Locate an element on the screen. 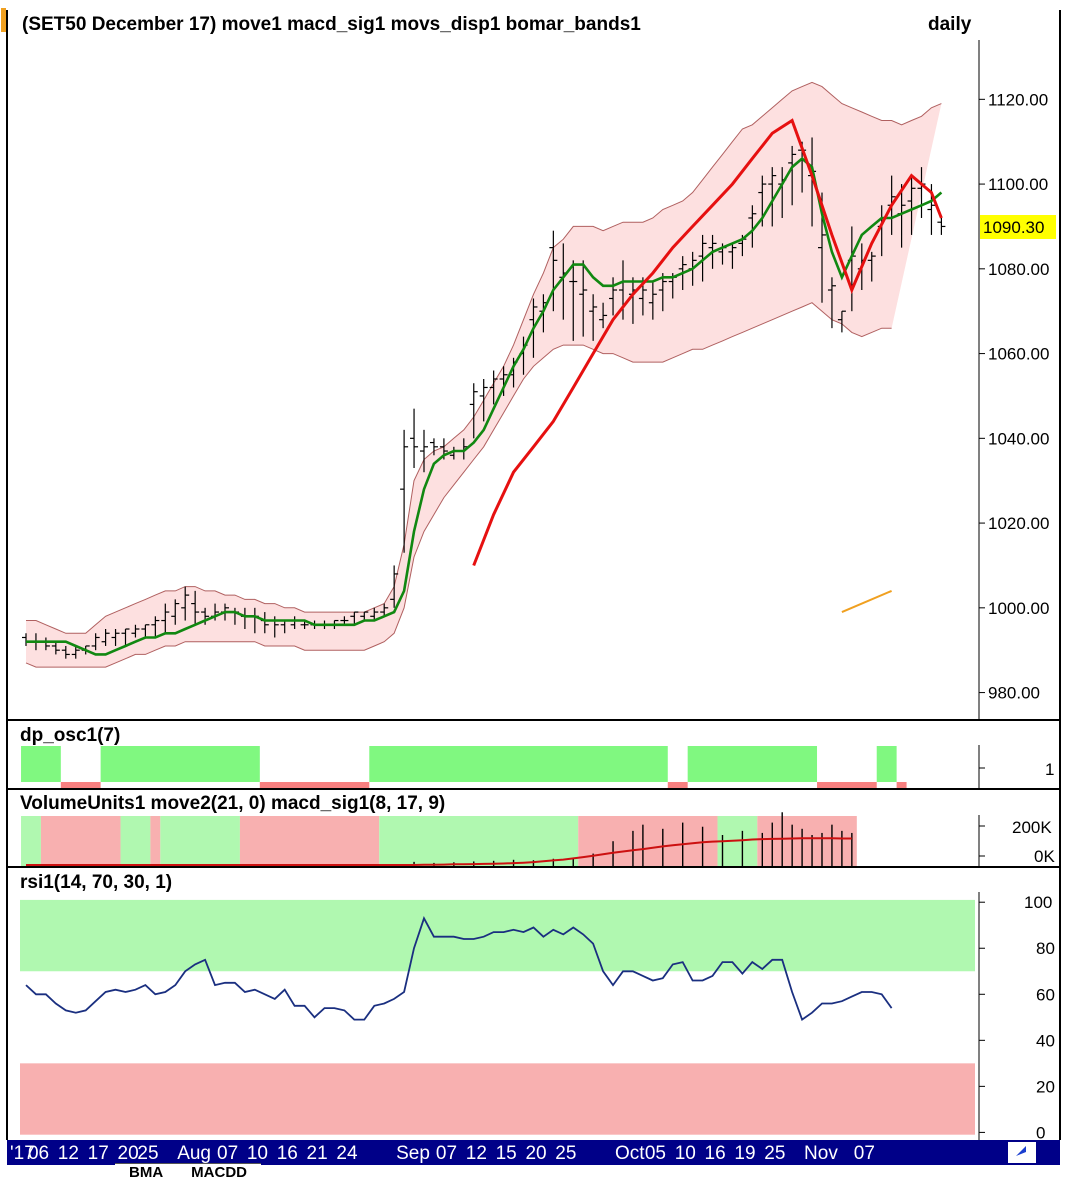 The width and height of the screenshot is (1075, 1177). periodicity-label: daily is located at coordinates (950, 24).